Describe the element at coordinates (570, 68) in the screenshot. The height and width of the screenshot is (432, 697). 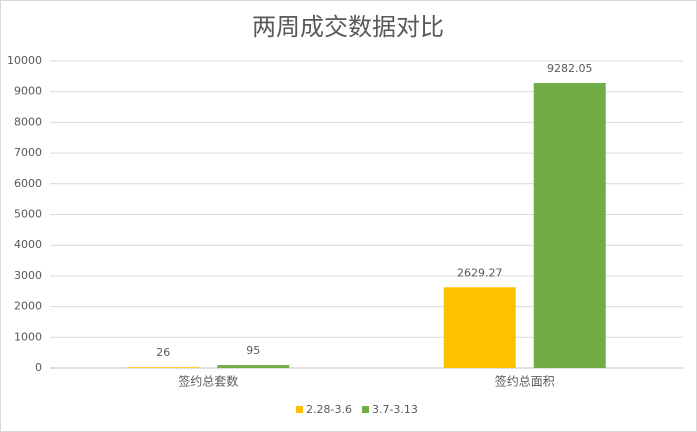
I see `data-label: 9282.05` at that location.